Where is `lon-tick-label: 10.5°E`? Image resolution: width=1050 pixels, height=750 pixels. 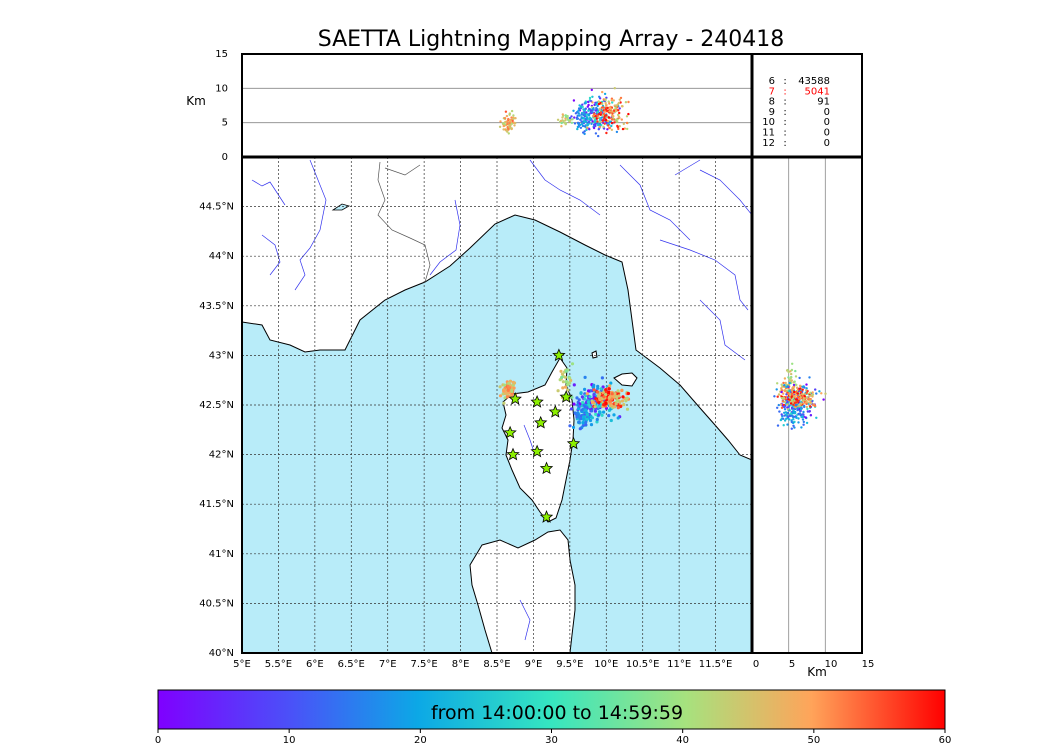
lon-tick-label: 10.5°E is located at coordinates (643, 664).